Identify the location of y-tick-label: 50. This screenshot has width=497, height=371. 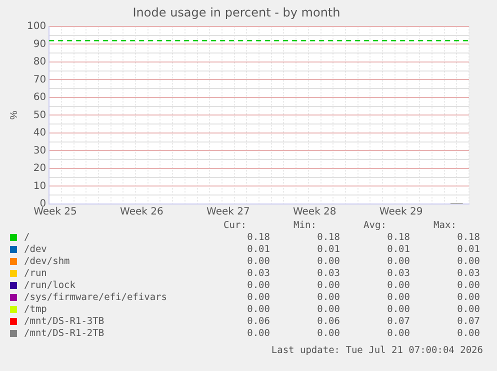
(39, 115).